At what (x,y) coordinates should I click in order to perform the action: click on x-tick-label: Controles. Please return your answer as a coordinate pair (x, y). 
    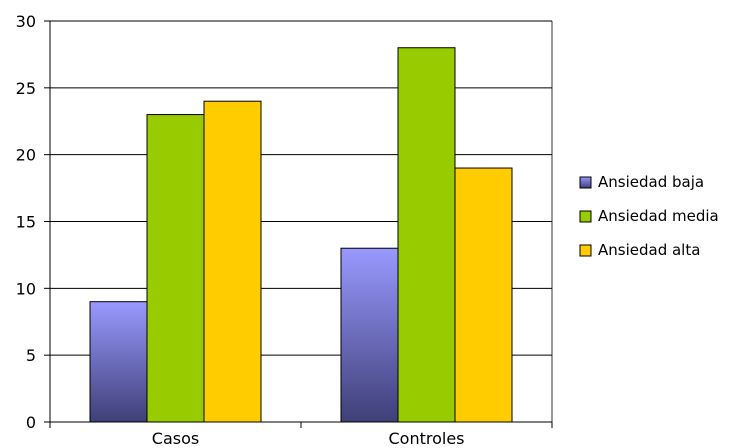
    Looking at the image, I should click on (426, 438).